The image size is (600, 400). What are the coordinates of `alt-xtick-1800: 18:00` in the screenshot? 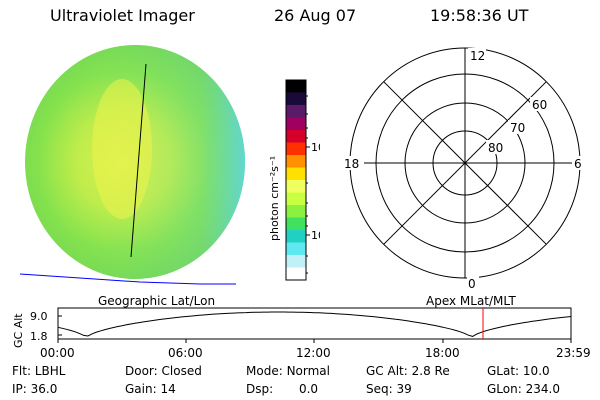 It's located at (442, 353).